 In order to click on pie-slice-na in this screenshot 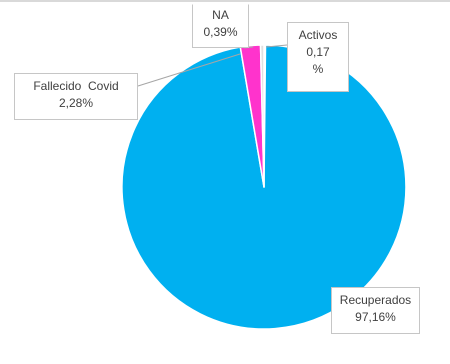, I will do `click(262, 116)`.